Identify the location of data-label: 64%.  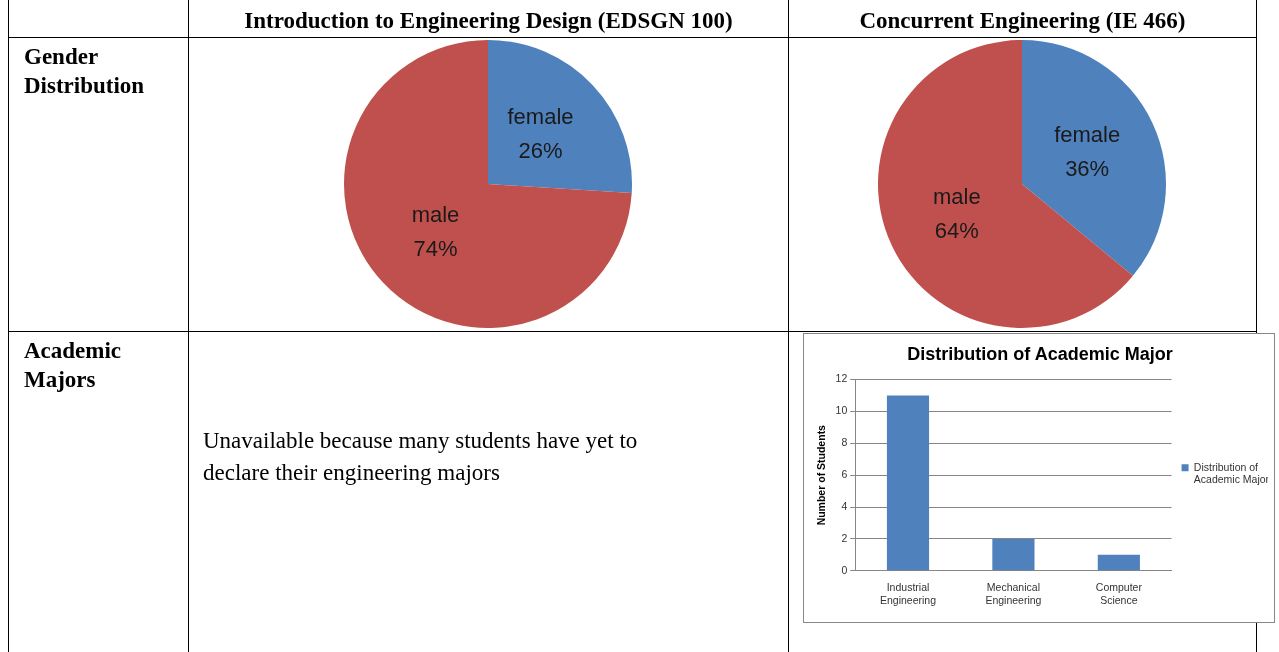
(956, 230).